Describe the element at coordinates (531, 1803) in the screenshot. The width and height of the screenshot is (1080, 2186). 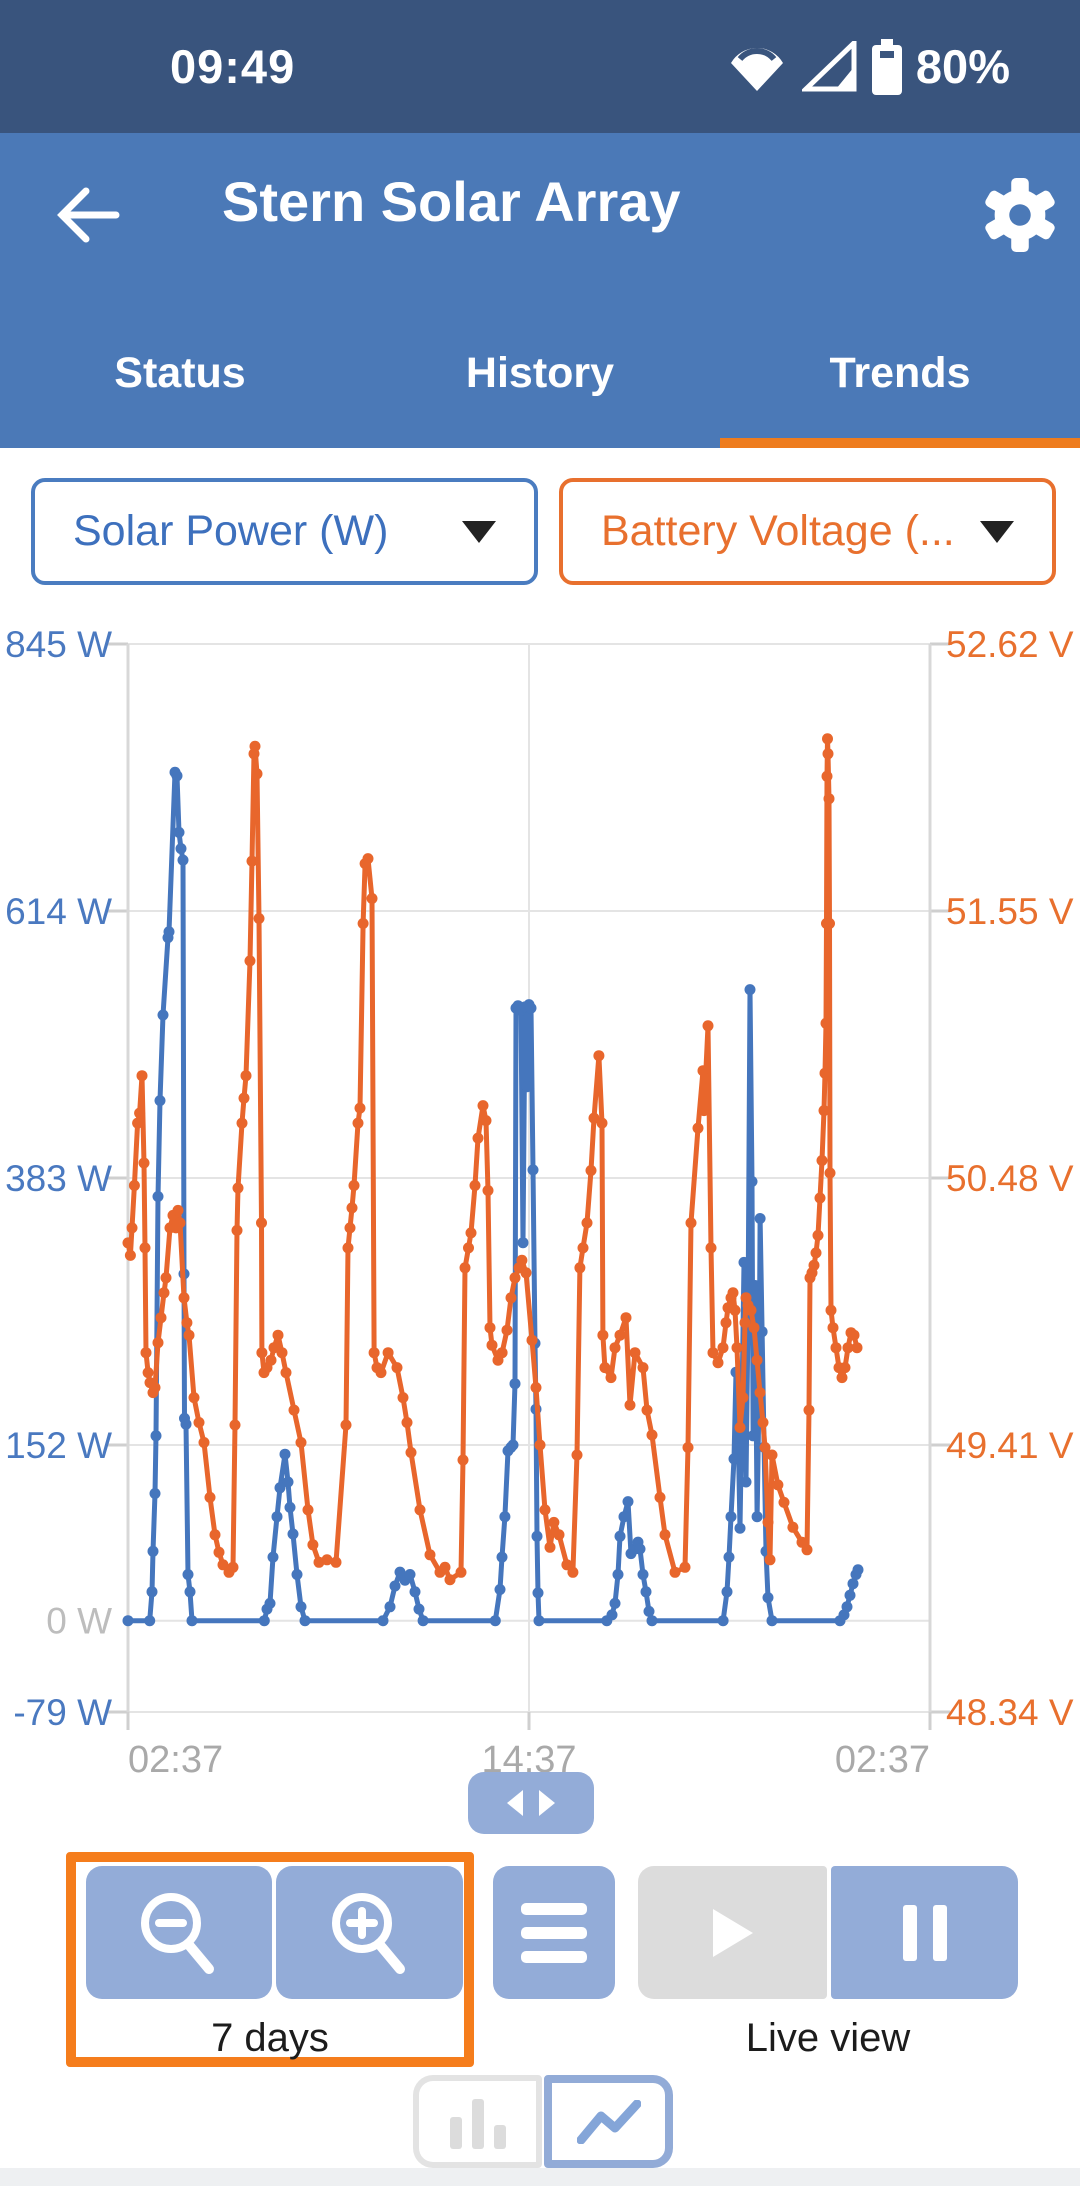
I see `chart-pan-handle` at that location.